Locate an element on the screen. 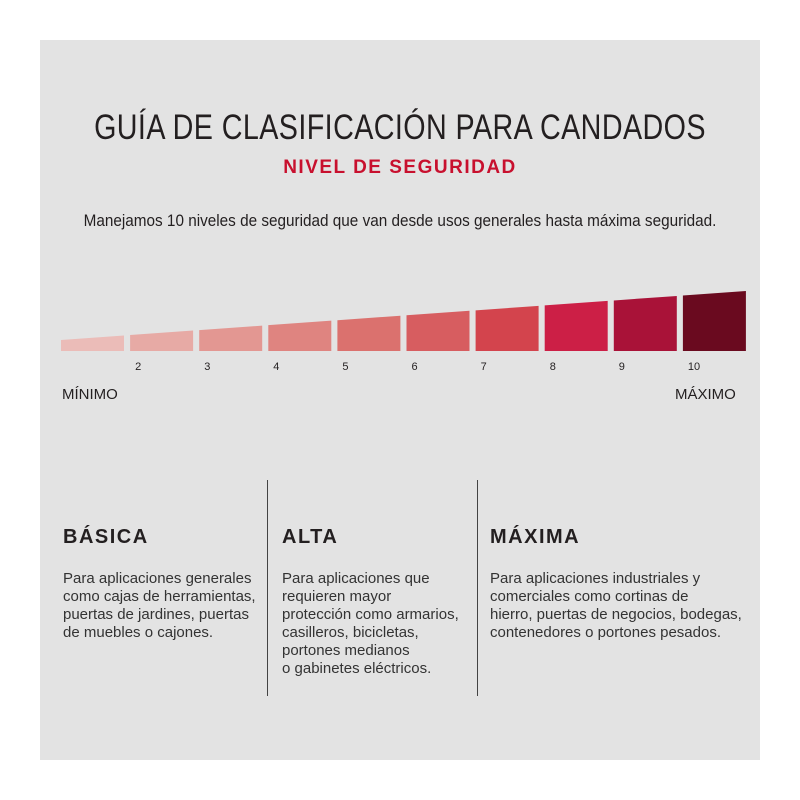 This screenshot has width=800, height=800. scale-max-label: MÁXIMO is located at coordinates (705, 394).